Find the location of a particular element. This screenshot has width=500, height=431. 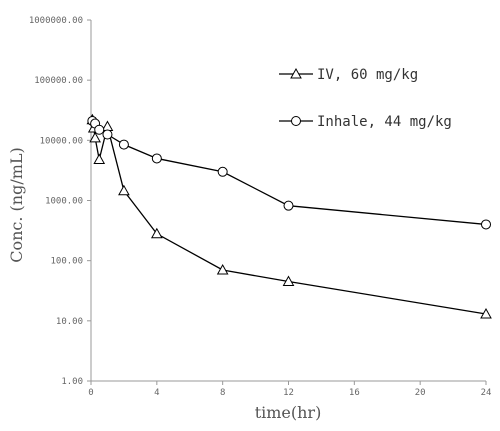

x-tick-label: 12 is located at coordinates (288, 393).